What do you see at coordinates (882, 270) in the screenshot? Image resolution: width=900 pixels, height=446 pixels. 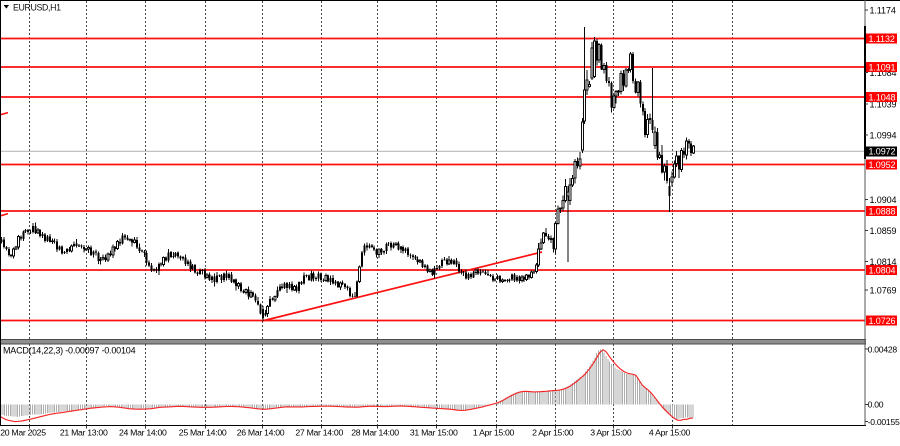 I see `svg-text: 1.0804` at bounding box center [882, 270].